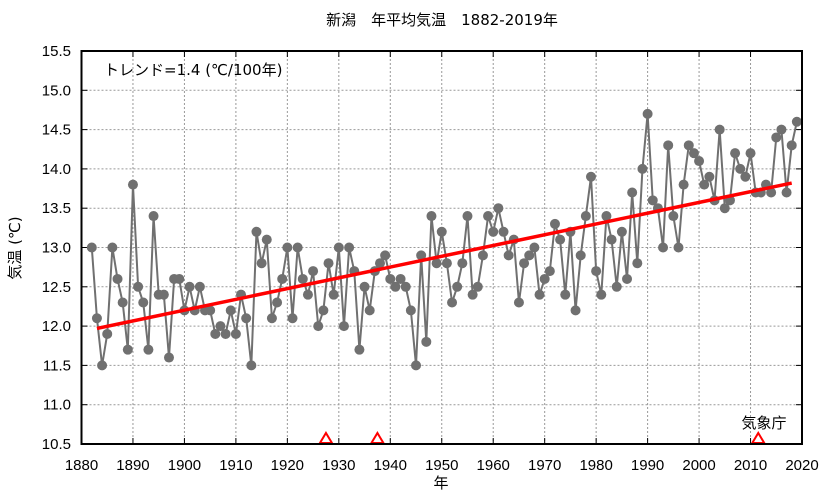 Image resolution: width=833 pixels, height=498 pixels. Describe the element at coordinates (440, 483) in the screenshot. I see `x-axis-label: 年` at that location.